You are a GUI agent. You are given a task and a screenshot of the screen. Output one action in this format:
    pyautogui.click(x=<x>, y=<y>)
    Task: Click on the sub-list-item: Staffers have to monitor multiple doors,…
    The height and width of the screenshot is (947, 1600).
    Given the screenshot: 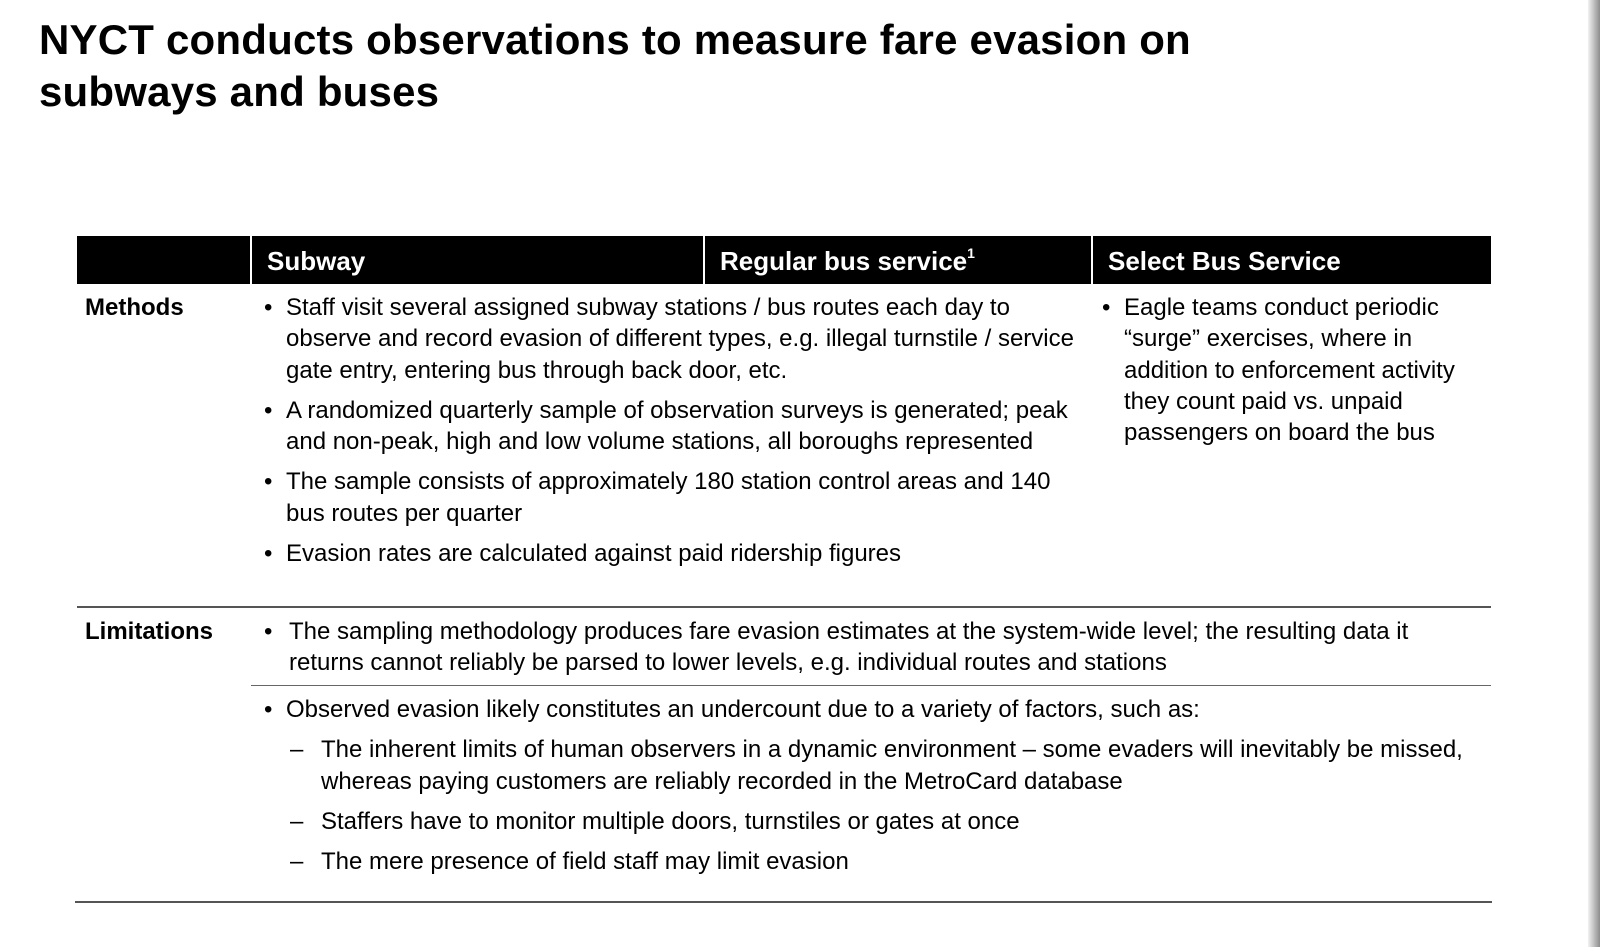 What is the action you would take?
    pyautogui.click(x=876, y=822)
    